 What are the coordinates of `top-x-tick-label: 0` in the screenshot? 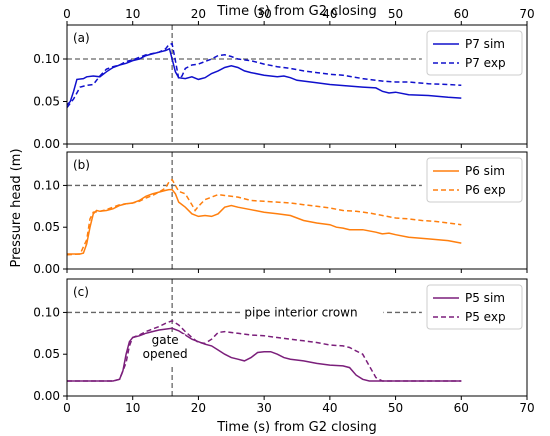 It's located at (67, 14).